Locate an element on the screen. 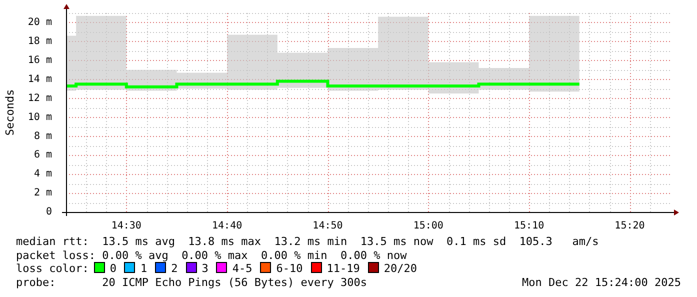 This screenshot has width=697, height=297. x-tick-label: 15:00 is located at coordinates (428, 226).